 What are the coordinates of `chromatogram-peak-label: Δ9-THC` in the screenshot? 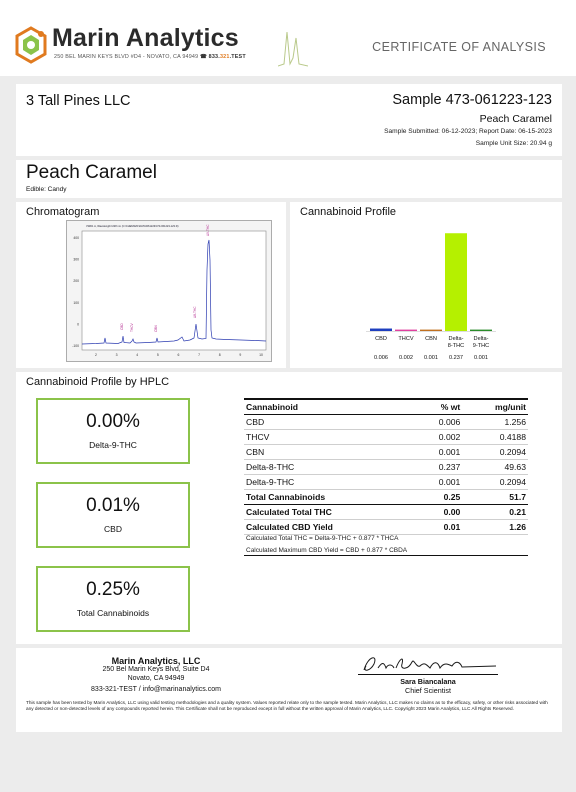 It's located at (208, 230).